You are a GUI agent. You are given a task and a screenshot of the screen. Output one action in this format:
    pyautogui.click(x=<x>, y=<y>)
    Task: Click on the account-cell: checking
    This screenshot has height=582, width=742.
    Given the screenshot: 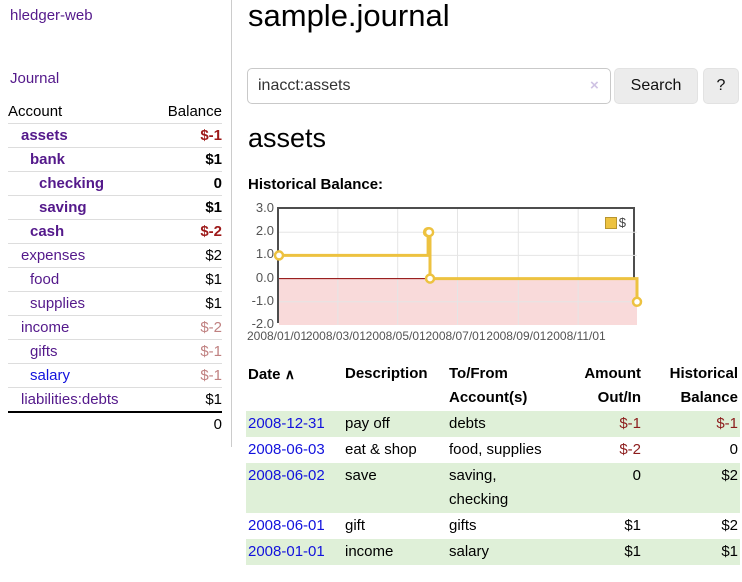 What is the action you would take?
    pyautogui.click(x=80, y=183)
    